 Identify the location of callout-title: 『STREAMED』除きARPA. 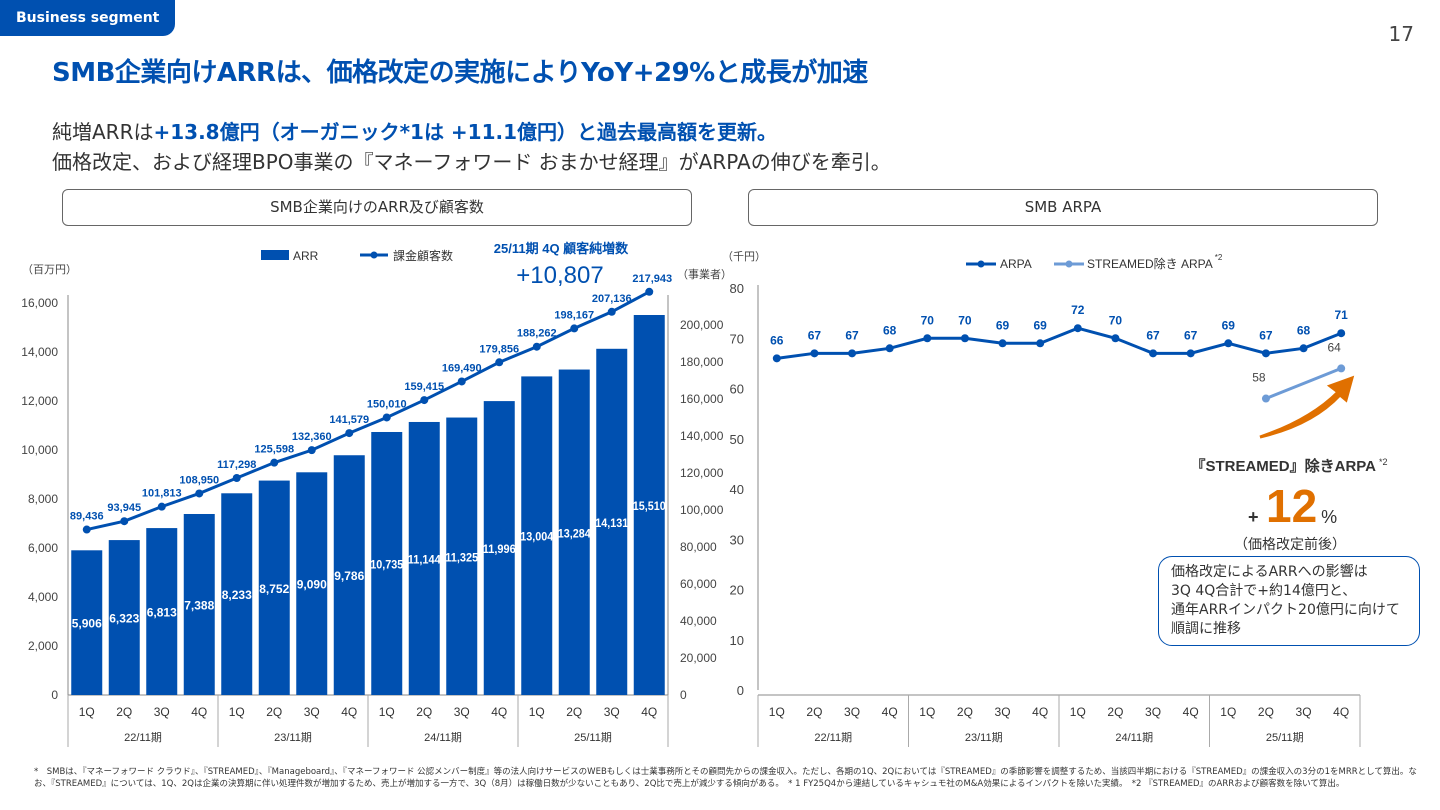
(1283, 466).